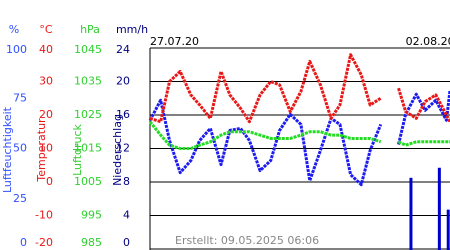 The height and width of the screenshot is (250, 450). What do you see at coordinates (44, 242) in the screenshot?
I see `y-tick-label: -20` at bounding box center [44, 242].